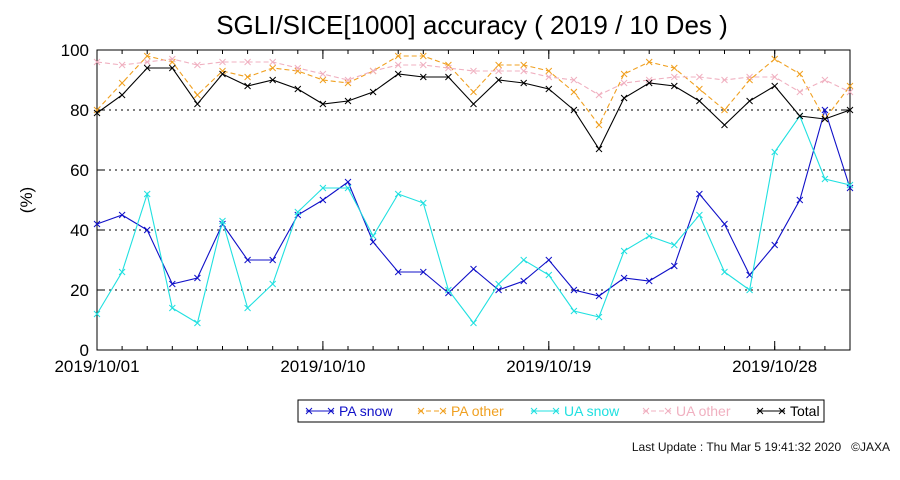 The width and height of the screenshot is (900, 480). I want to click on legend-box, so click(561, 411).